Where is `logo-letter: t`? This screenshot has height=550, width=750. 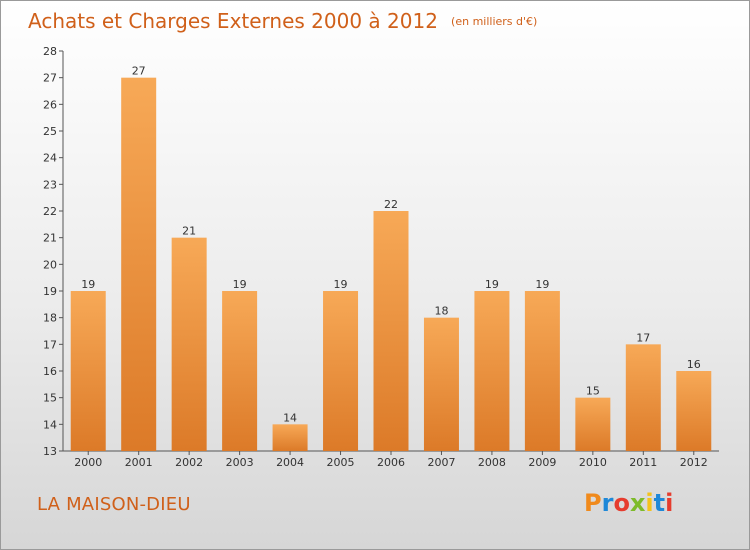
logo-letter: t is located at coordinates (659, 503).